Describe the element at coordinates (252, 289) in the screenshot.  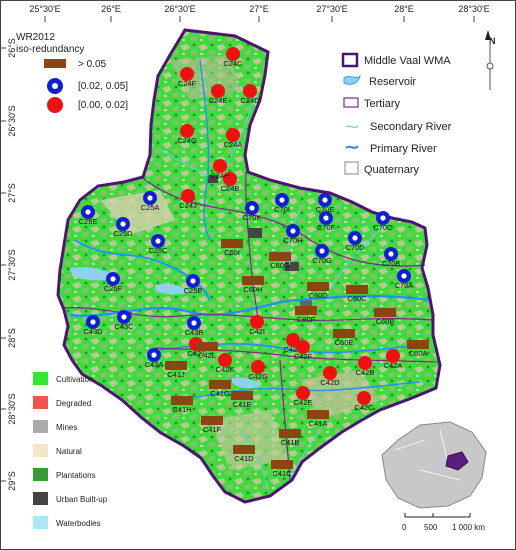
I see `catchment-label: C60H` at that location.